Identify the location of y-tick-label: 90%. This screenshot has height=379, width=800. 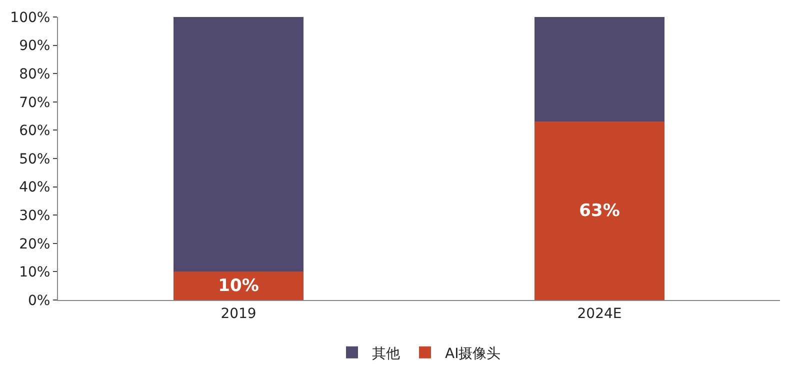
(34, 46).